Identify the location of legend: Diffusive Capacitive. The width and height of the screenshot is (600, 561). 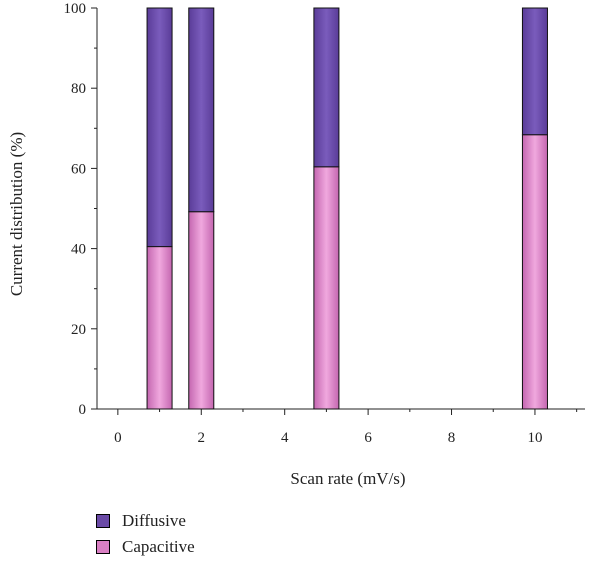
(145, 534).